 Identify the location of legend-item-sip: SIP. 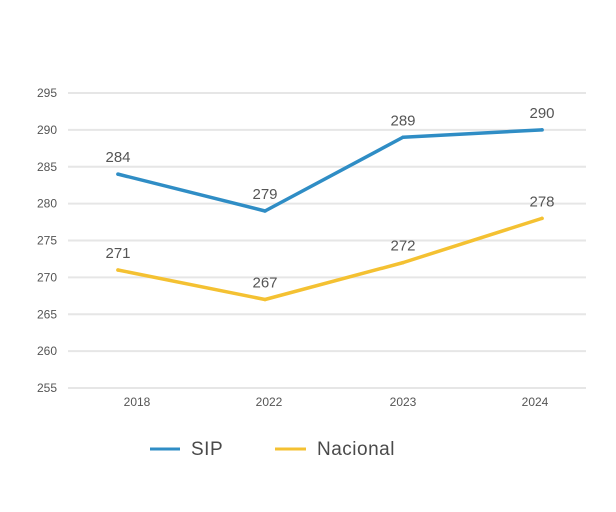
(186, 449).